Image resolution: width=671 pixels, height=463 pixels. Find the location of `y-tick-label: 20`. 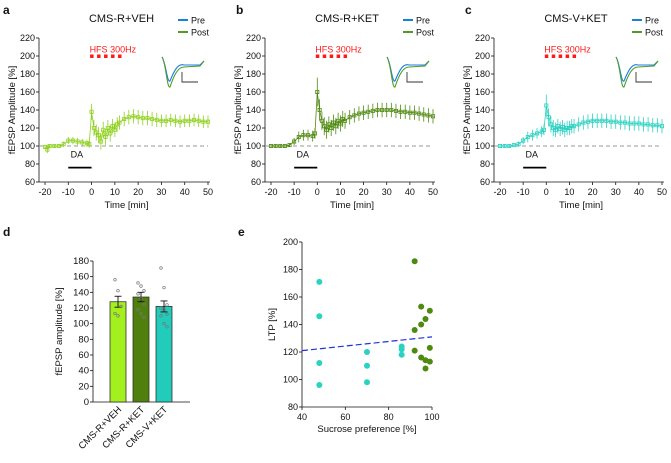

y-tick-label: 20 is located at coordinates (83, 386).